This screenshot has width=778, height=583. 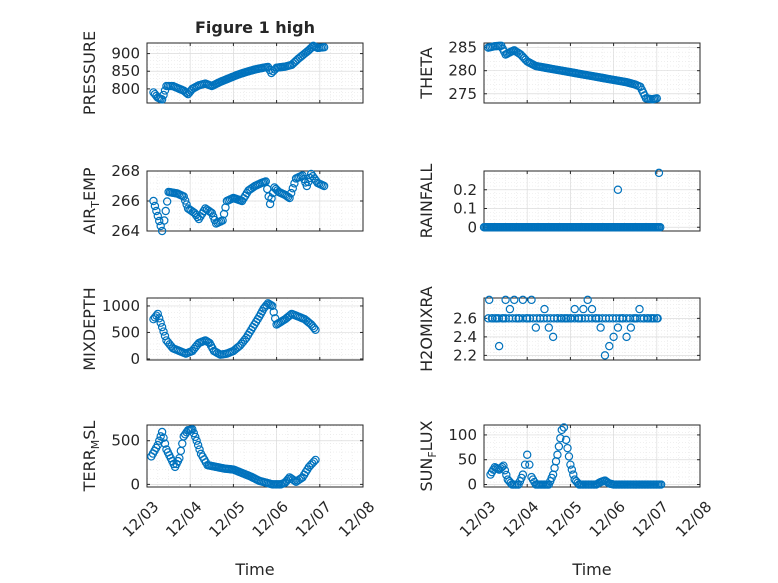 What do you see at coordinates (465, 337) in the screenshot?
I see `y-tick-label: 2.4` at bounding box center [465, 337].